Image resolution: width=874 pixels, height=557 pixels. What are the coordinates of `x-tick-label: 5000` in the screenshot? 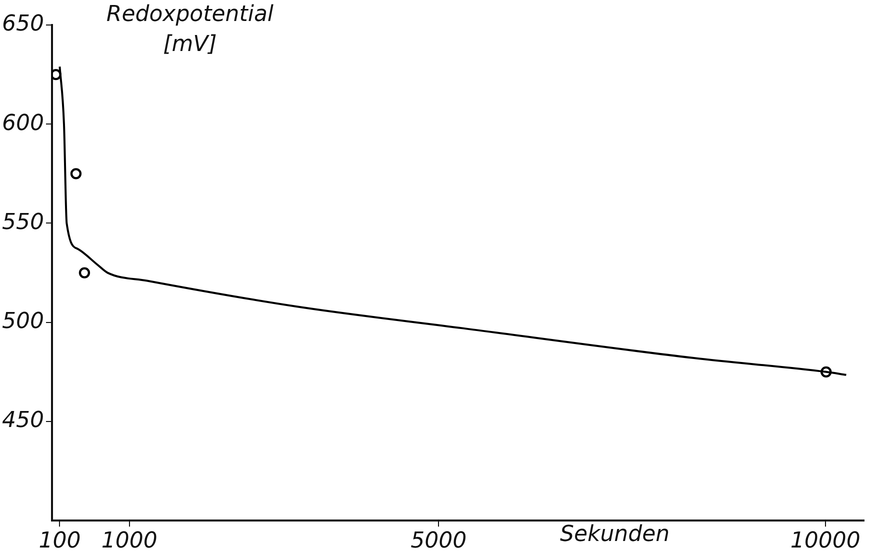 It's located at (438, 541).